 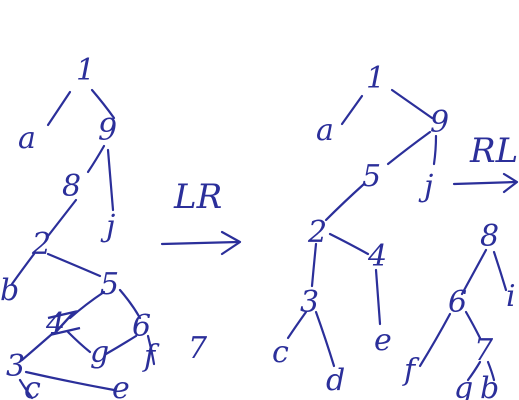 What do you see at coordinates (484, 350) in the screenshot?
I see `right-node-7: 7` at bounding box center [484, 350].